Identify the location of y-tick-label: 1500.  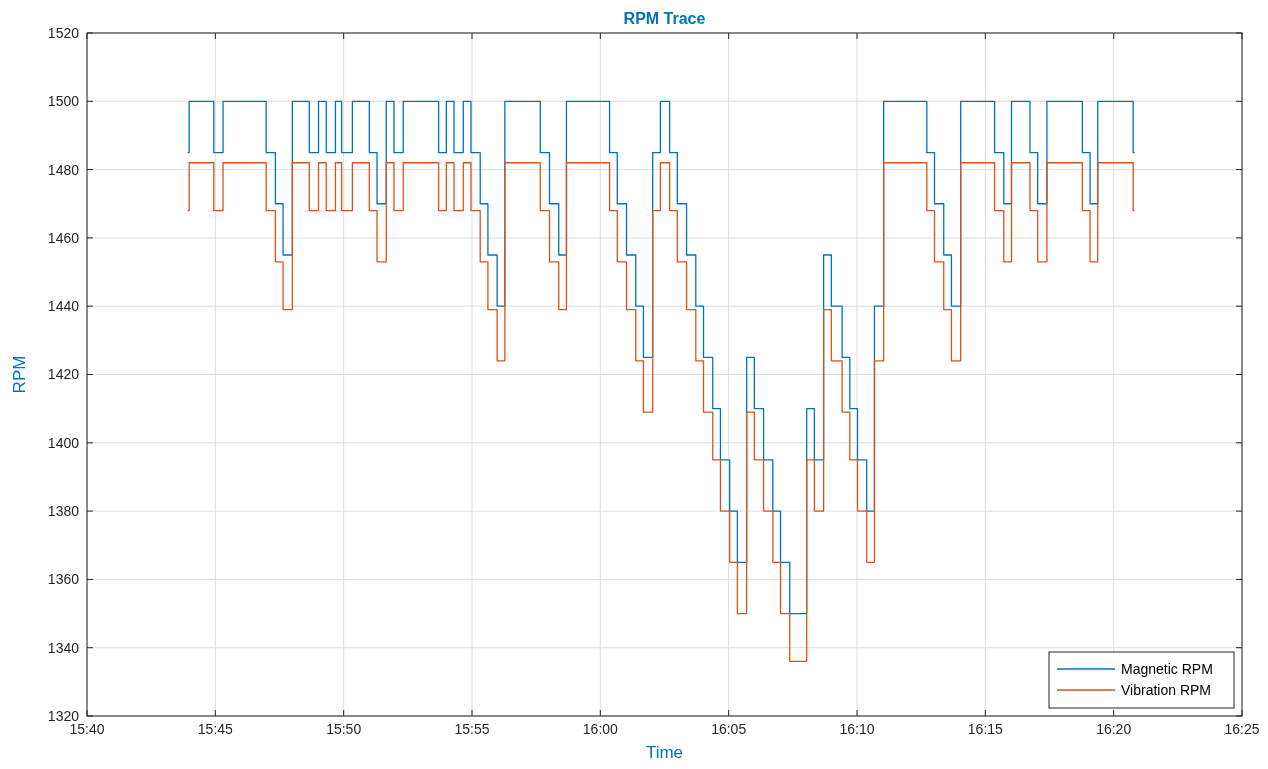
(63, 101).